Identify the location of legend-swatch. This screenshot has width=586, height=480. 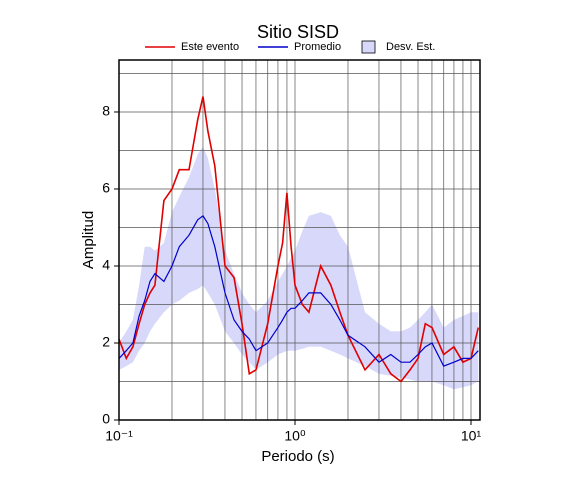
(368, 47).